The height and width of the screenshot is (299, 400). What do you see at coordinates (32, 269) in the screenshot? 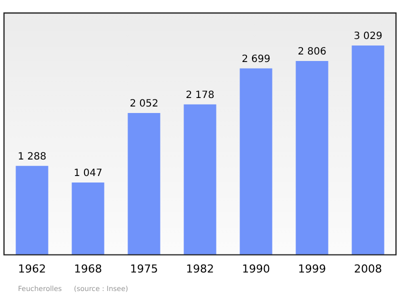
I see `x-tick-label: 1962` at bounding box center [32, 269].